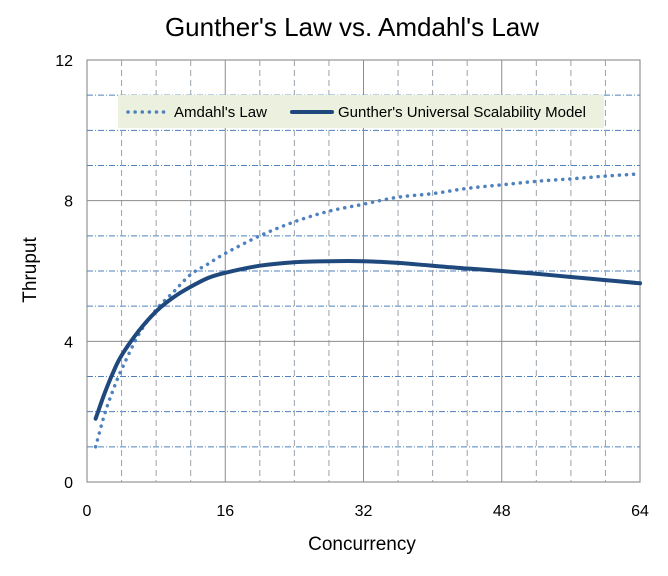 Image resolution: width=668 pixels, height=576 pixels. I want to click on legend-label: Gunther's Universal Scalability Model, so click(462, 112).